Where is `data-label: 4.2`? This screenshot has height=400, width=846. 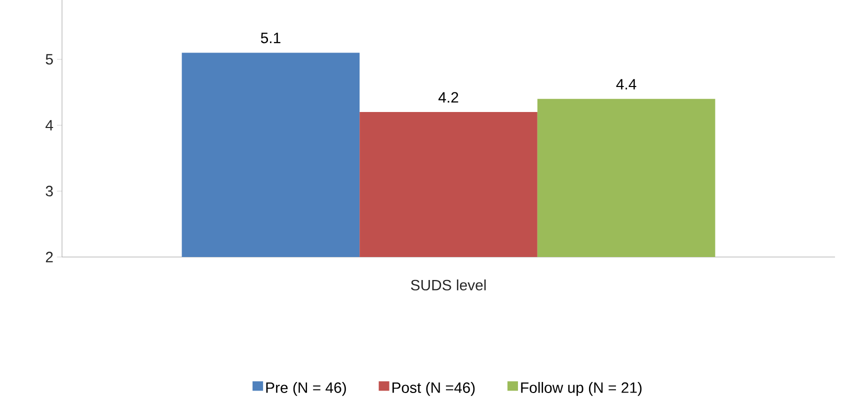 data-label: 4.2 is located at coordinates (448, 97).